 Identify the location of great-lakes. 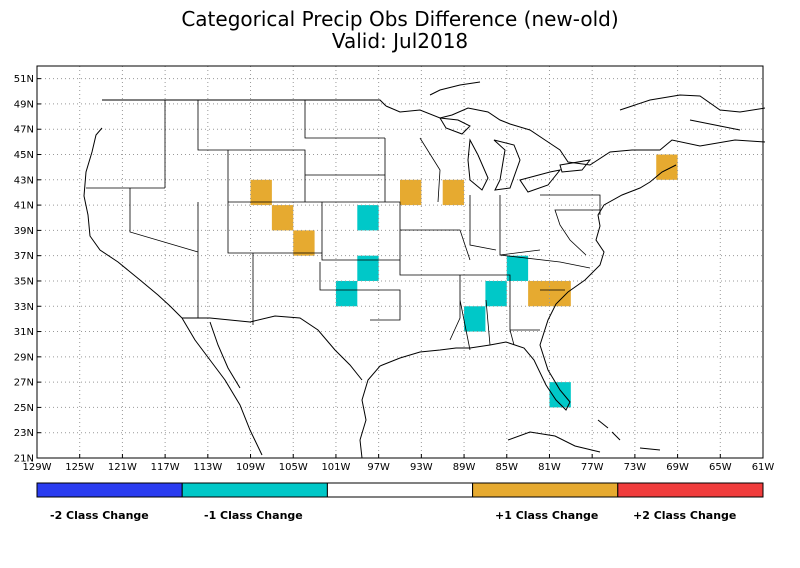
(515, 155).